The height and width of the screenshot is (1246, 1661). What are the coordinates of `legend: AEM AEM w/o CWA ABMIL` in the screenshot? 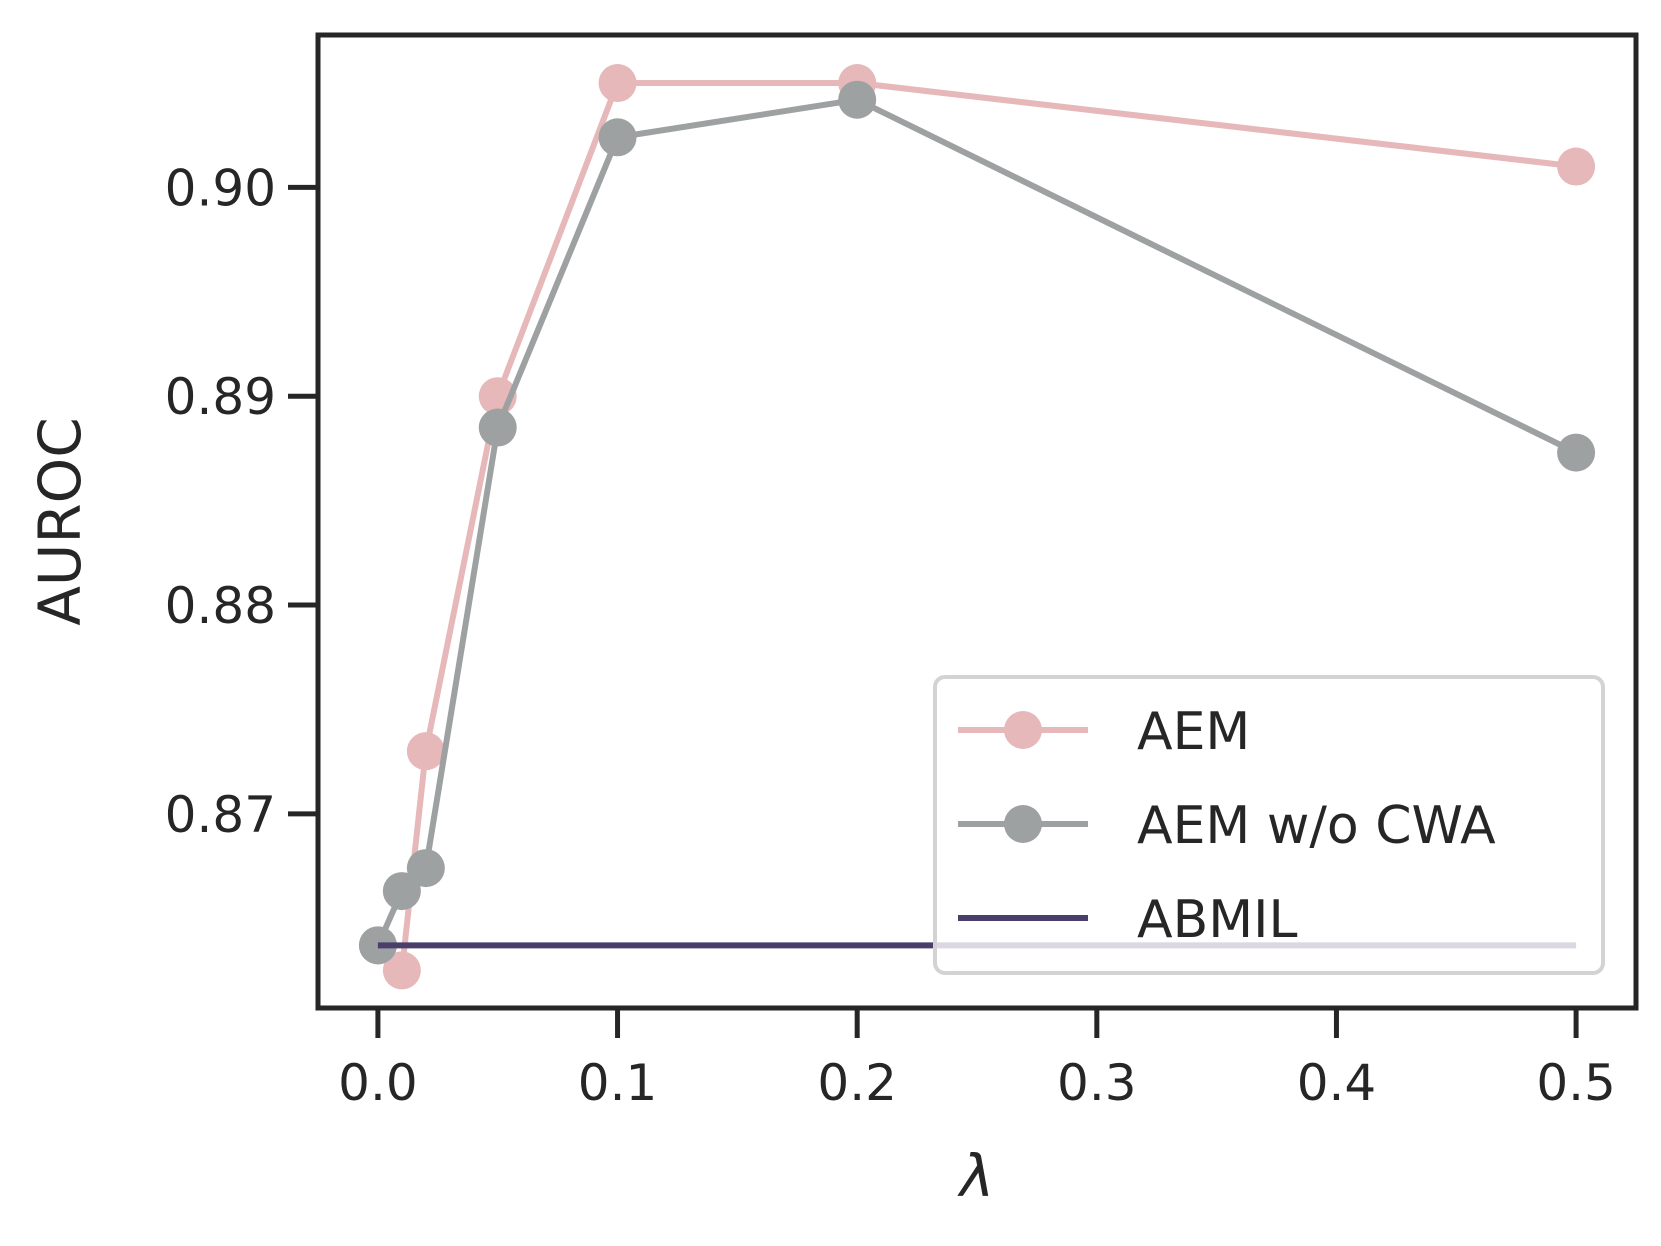 It's located at (1269, 825).